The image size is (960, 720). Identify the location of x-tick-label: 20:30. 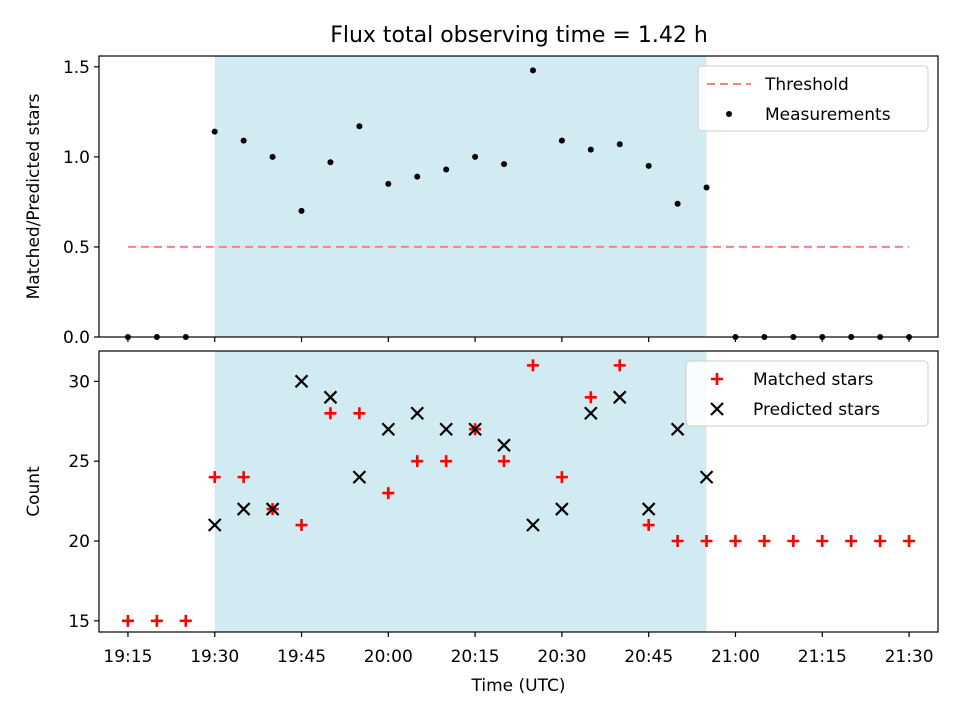
(561, 657).